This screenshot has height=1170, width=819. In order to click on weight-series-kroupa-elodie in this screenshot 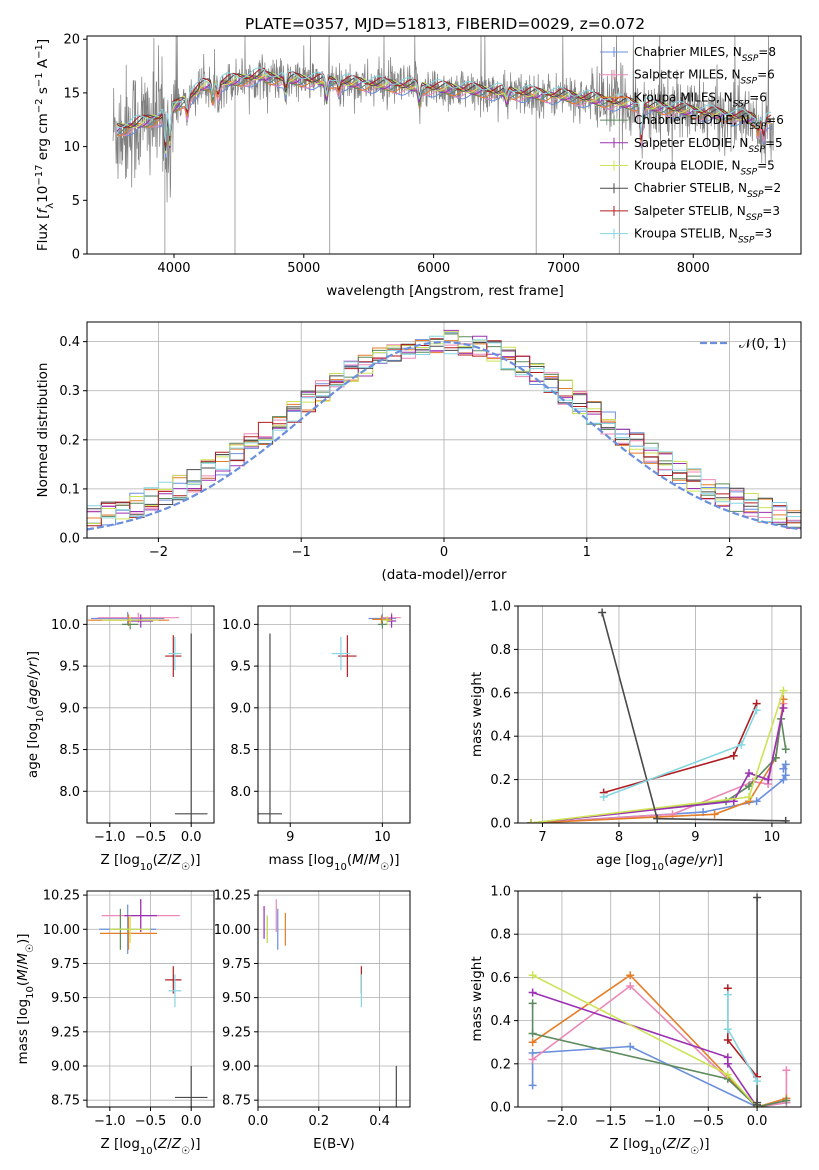, I will do `click(657, 754)`.